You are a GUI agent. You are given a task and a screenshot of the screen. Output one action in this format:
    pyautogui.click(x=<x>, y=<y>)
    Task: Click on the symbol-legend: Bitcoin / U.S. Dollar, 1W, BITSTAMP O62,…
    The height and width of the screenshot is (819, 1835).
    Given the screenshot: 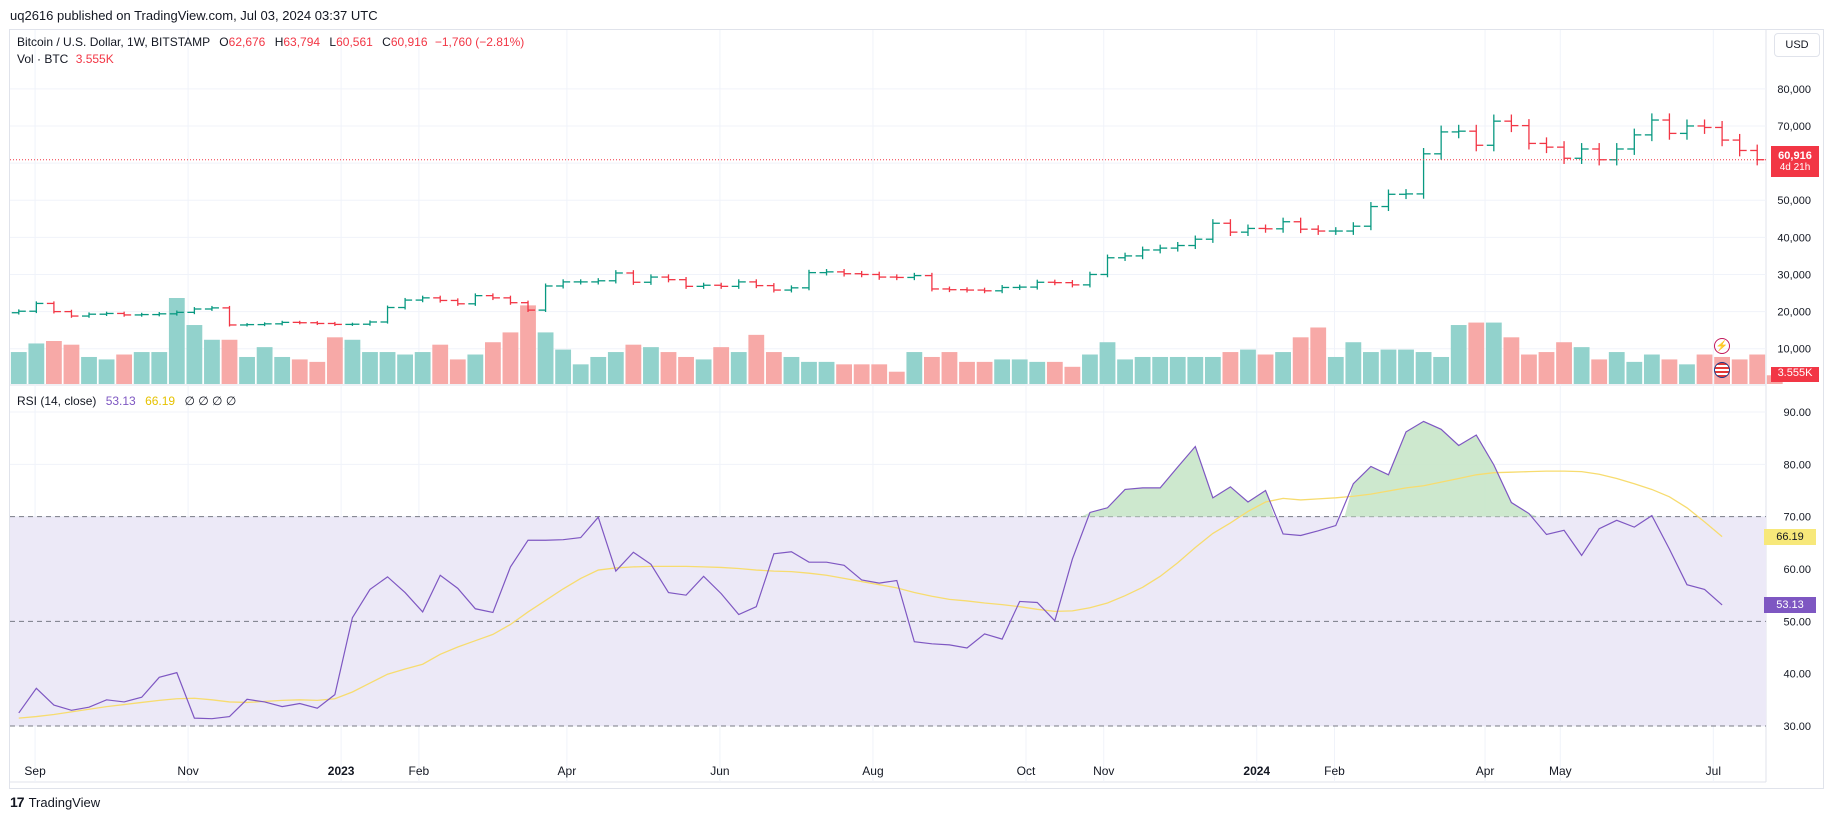 What is the action you would take?
    pyautogui.click(x=270, y=42)
    